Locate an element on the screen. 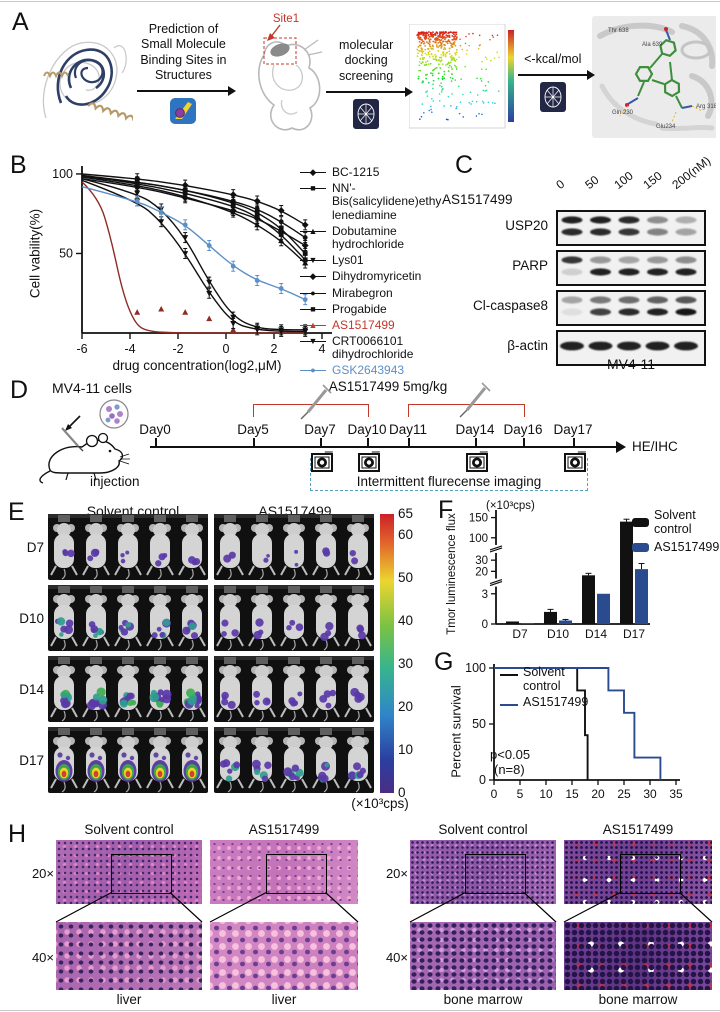 The image size is (720, 1012). legend-item: ● Mirabegron is located at coordinates (375, 293).